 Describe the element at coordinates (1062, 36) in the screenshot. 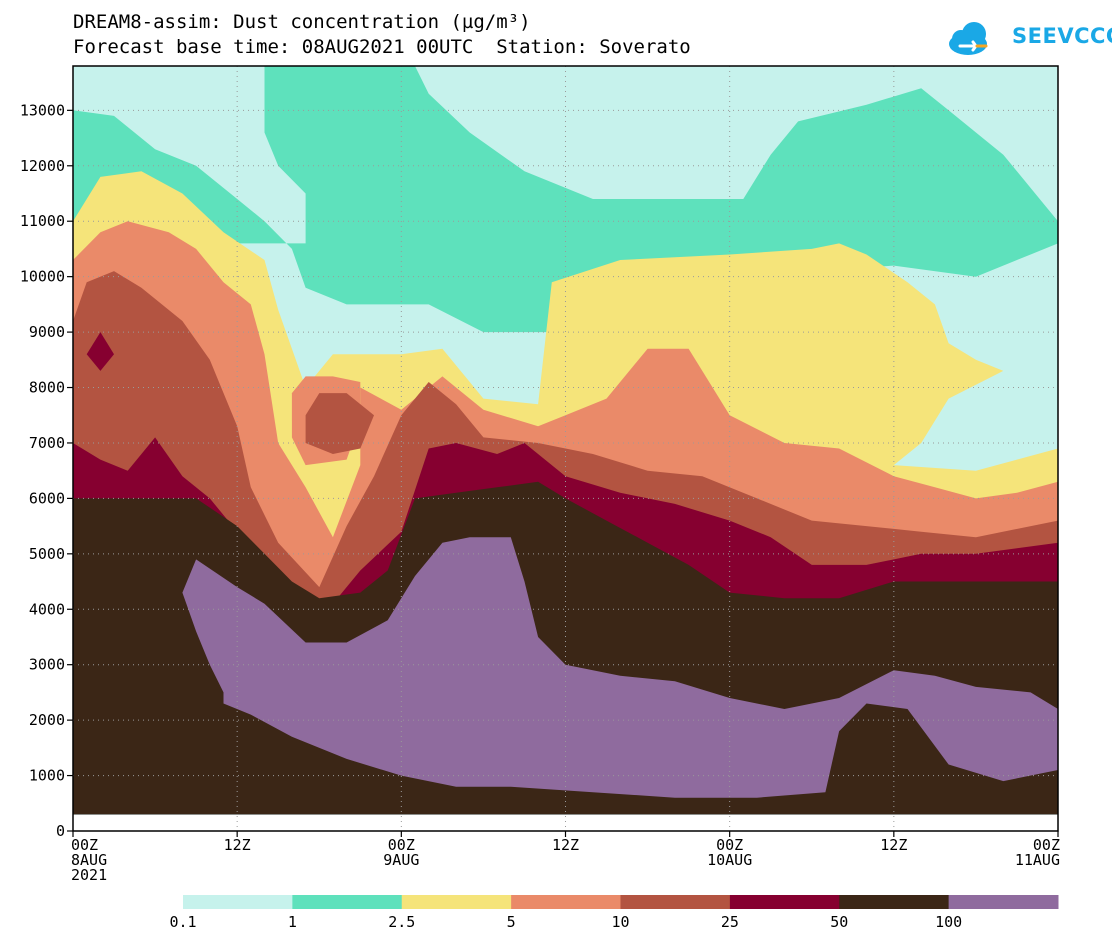

I see `logo-text: SEEVCCC` at that location.